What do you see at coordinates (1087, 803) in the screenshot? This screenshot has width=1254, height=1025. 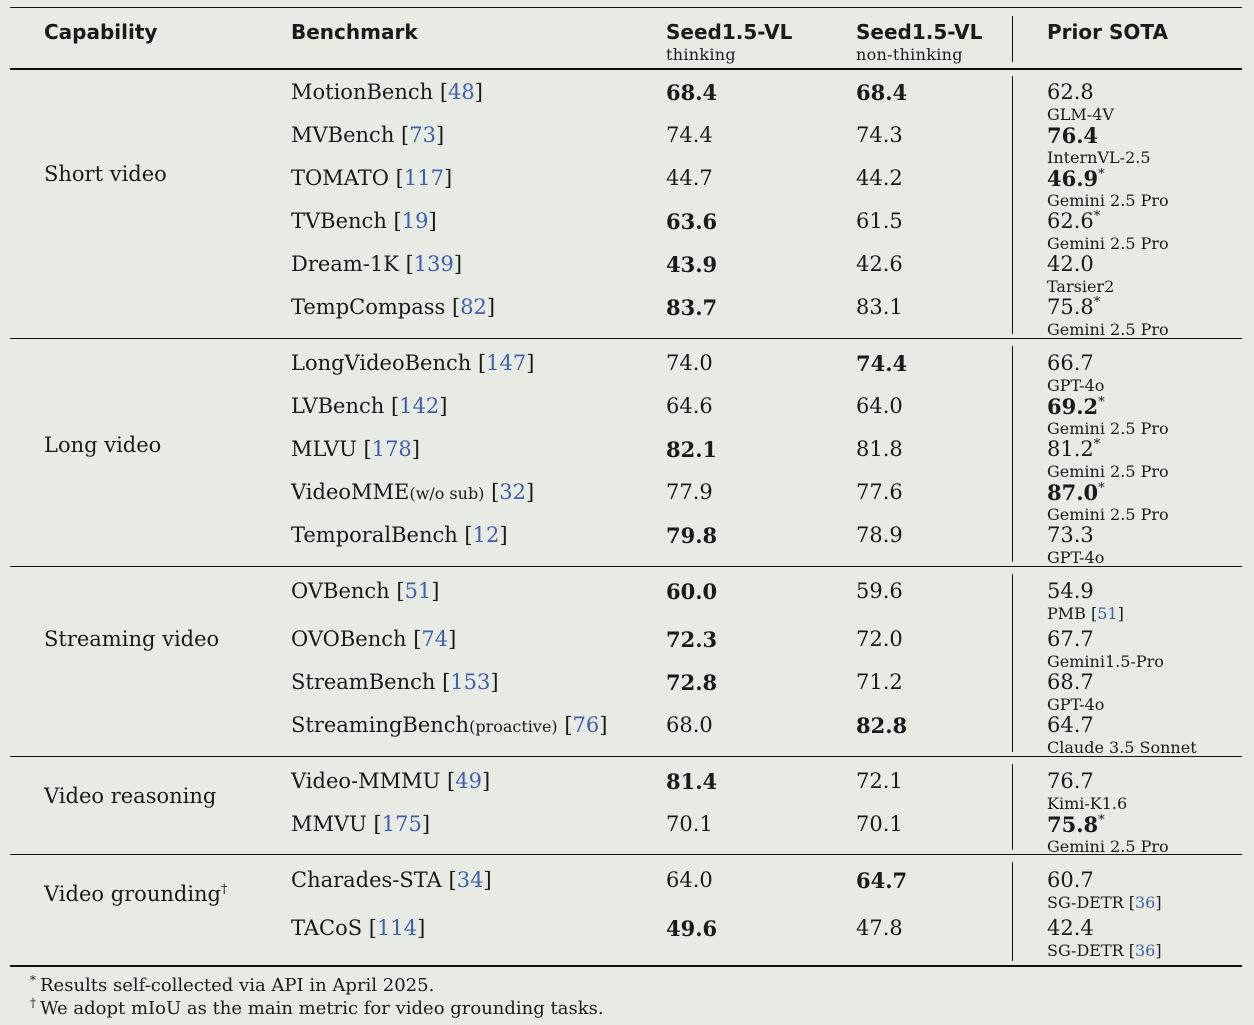 I see `model-text: Kimi-K1.6` at bounding box center [1087, 803].